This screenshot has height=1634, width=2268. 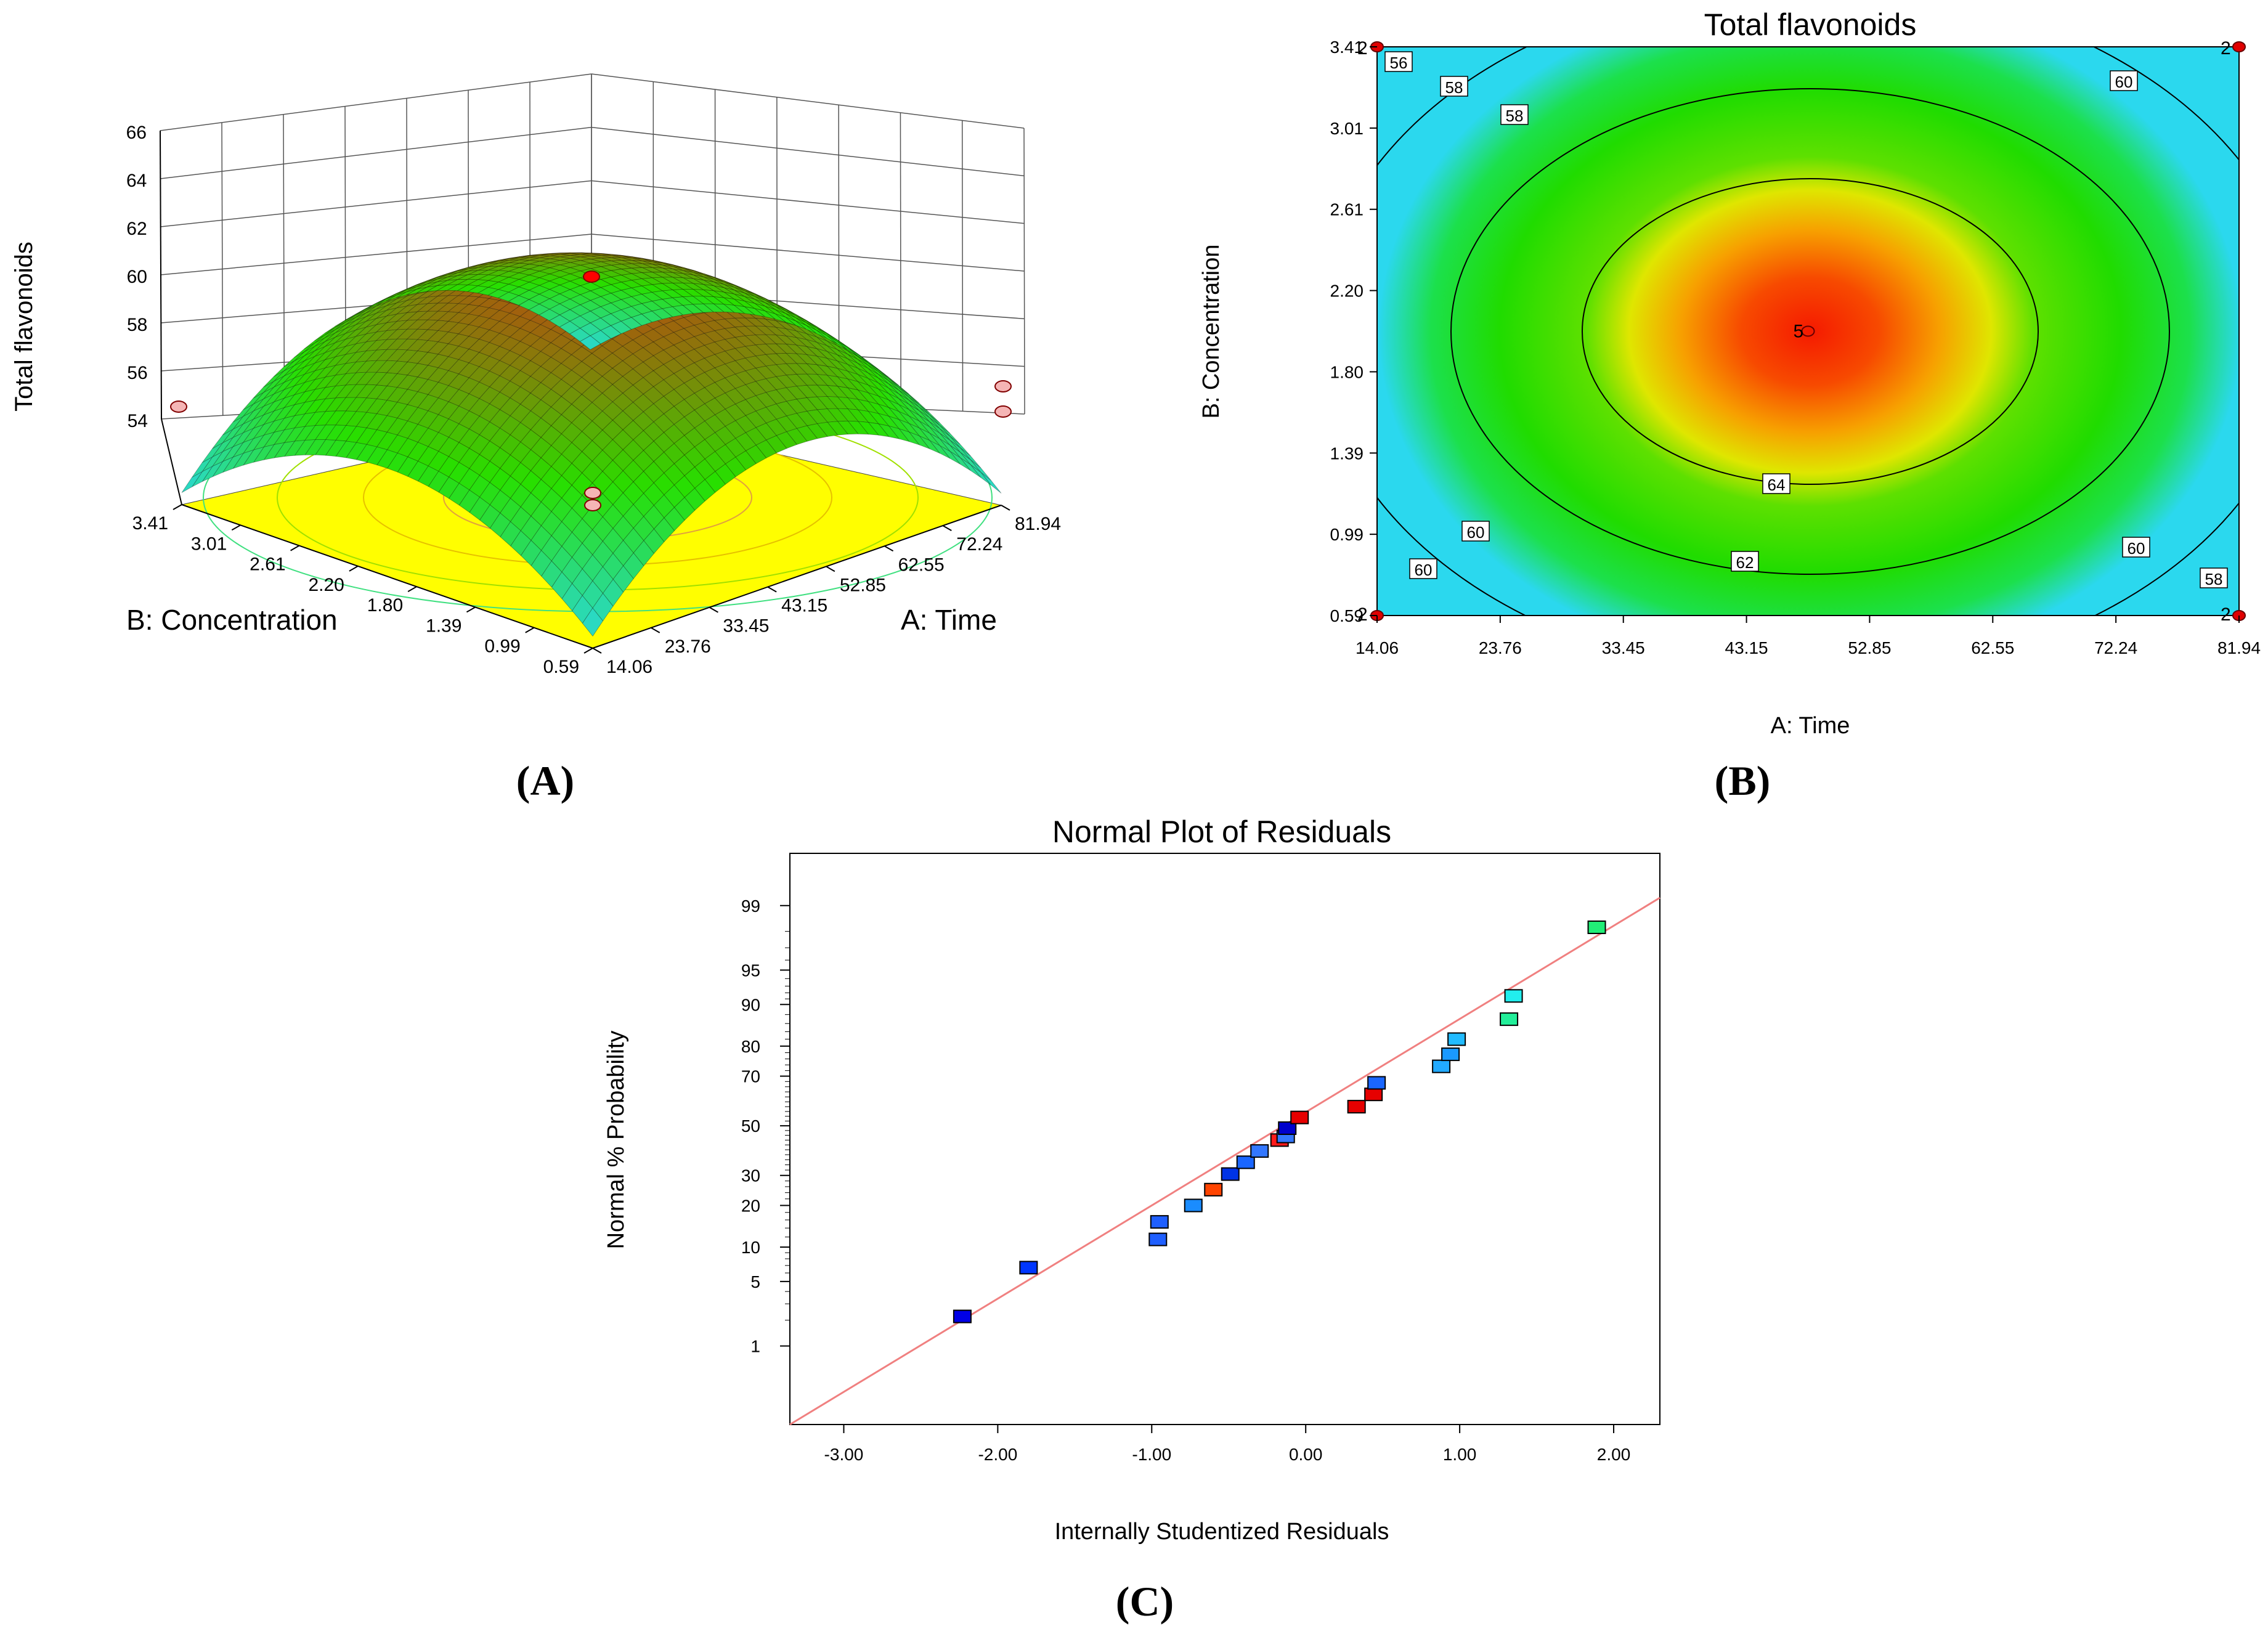 What do you see at coordinates (1399, 63) in the screenshot?
I see `contour-label: 56` at bounding box center [1399, 63].